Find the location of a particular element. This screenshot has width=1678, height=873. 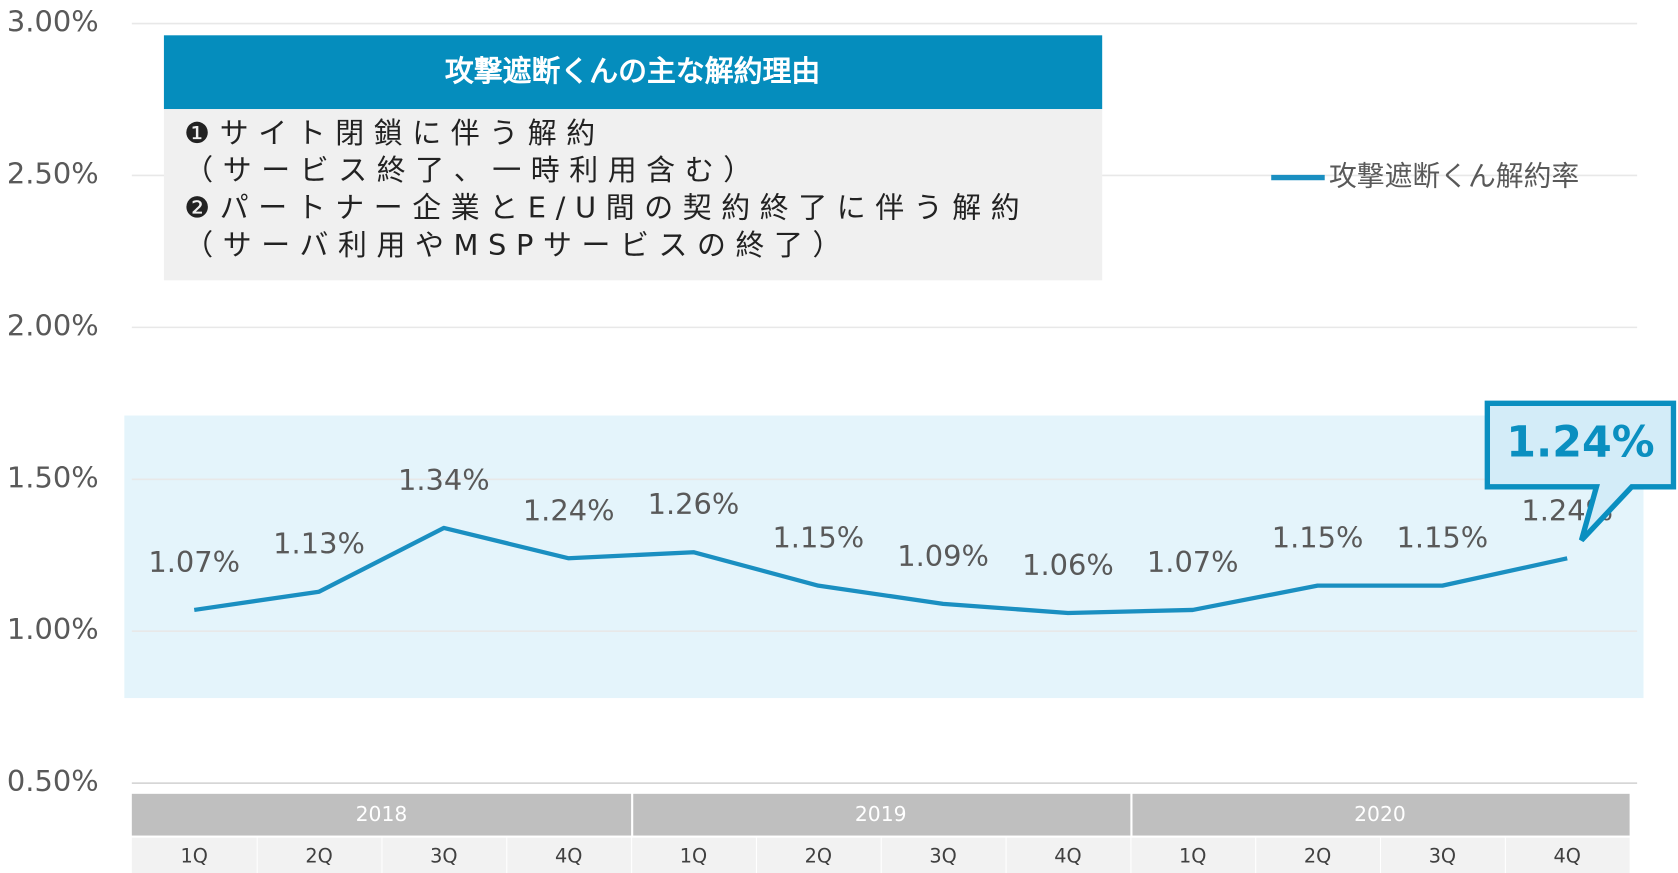

note-header is located at coordinates (633, 72).